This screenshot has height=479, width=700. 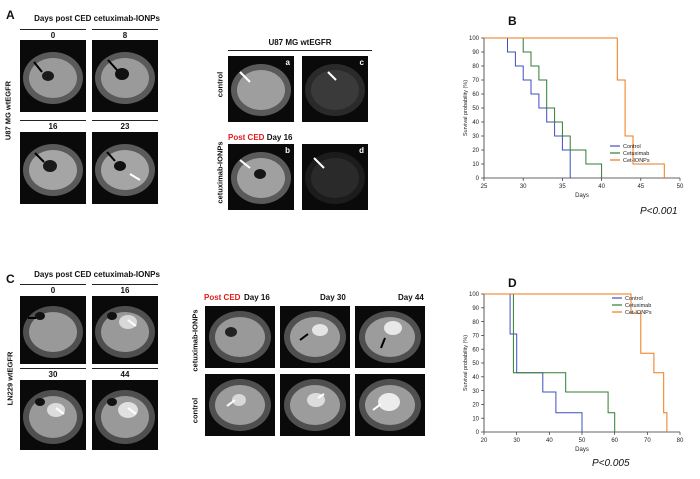 I want to click on y-tick-label: 30, so click(x=475, y=392).